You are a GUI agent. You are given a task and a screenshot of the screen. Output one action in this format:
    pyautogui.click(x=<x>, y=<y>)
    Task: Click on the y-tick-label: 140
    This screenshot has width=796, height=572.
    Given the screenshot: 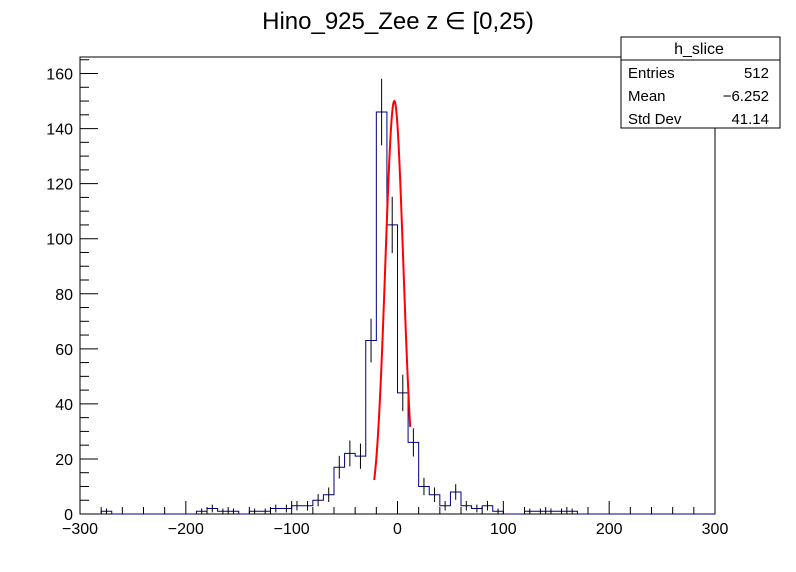 What is the action you would take?
    pyautogui.click(x=59, y=130)
    